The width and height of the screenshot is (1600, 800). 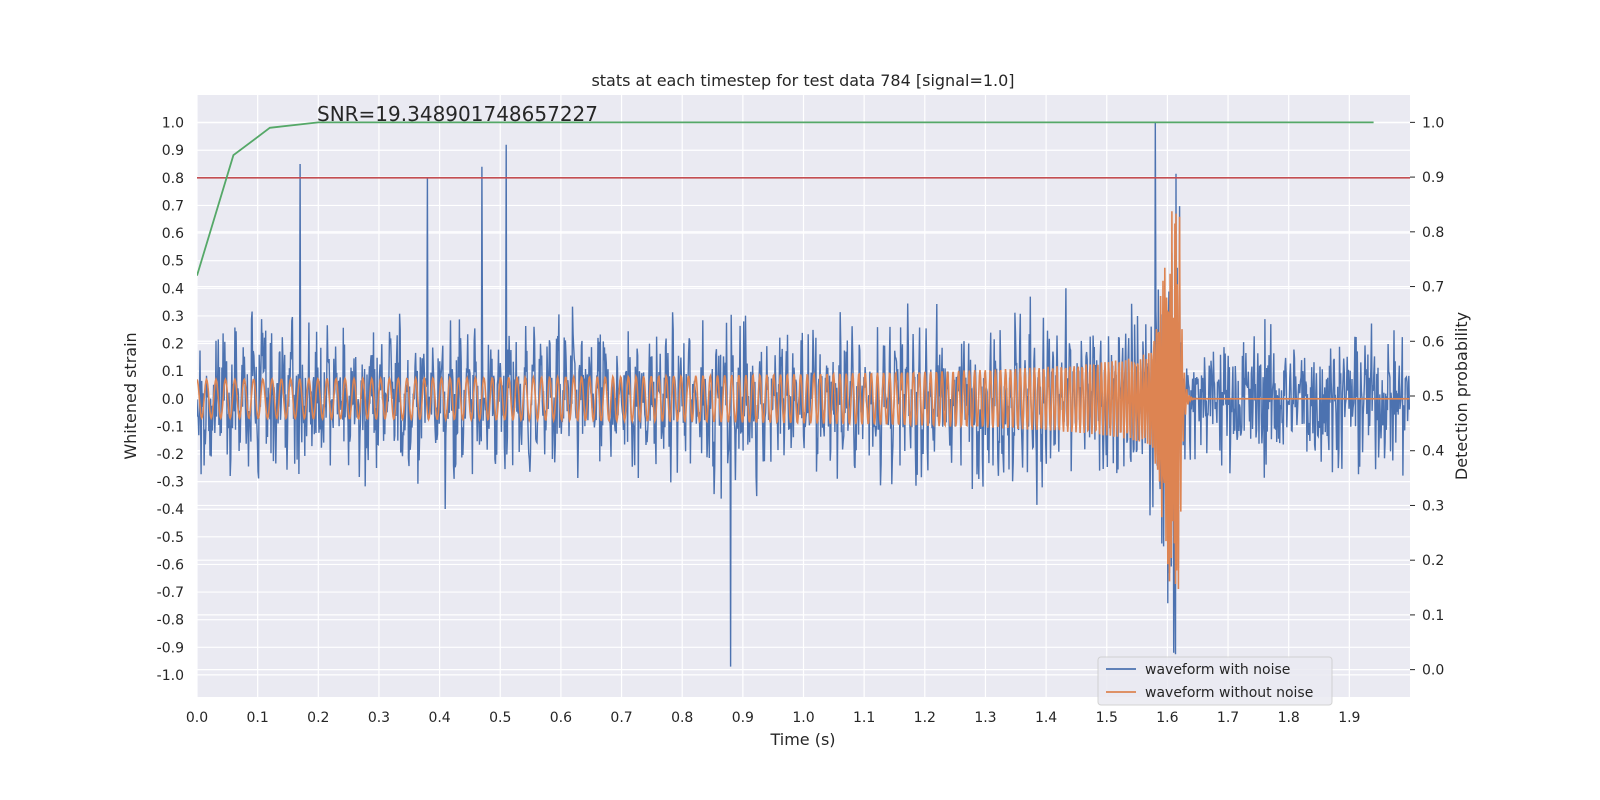 What do you see at coordinates (1433, 288) in the screenshot?
I see `right-y-tick-label: 0.7` at bounding box center [1433, 288].